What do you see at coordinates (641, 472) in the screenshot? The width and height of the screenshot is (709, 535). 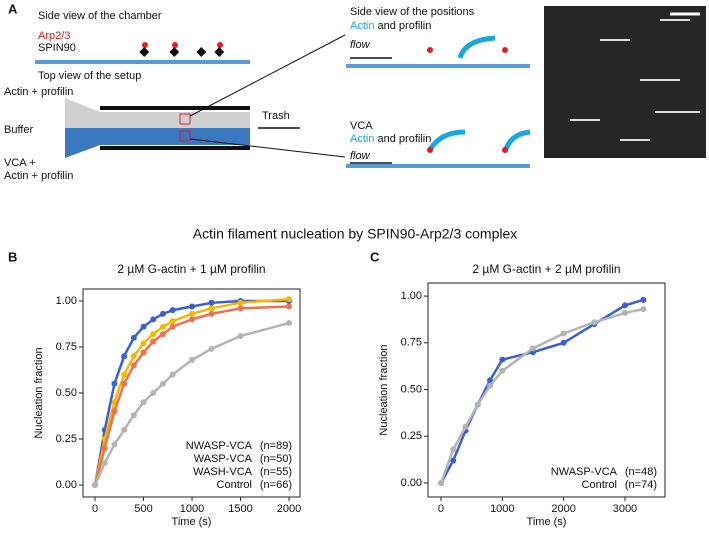 I see `legend-count: (n=48)` at bounding box center [641, 472].